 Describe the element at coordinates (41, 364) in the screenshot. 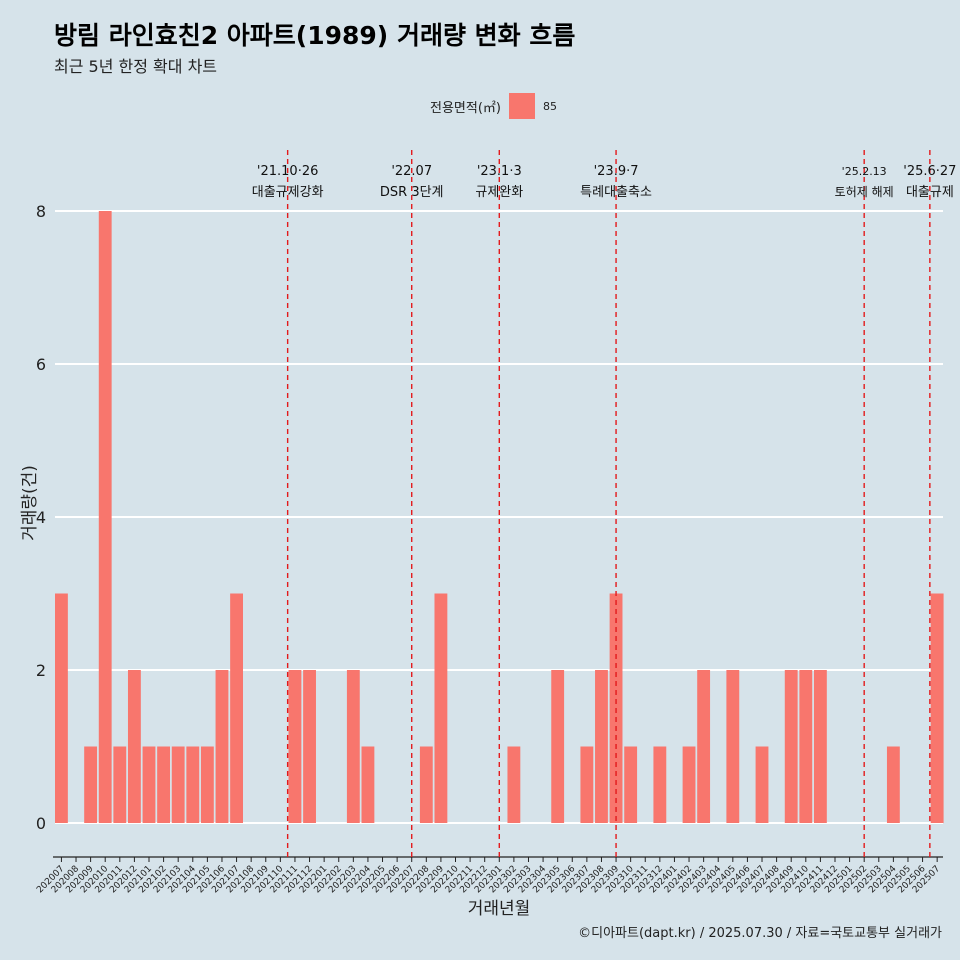

I see `y-tick-label: 6` at that location.